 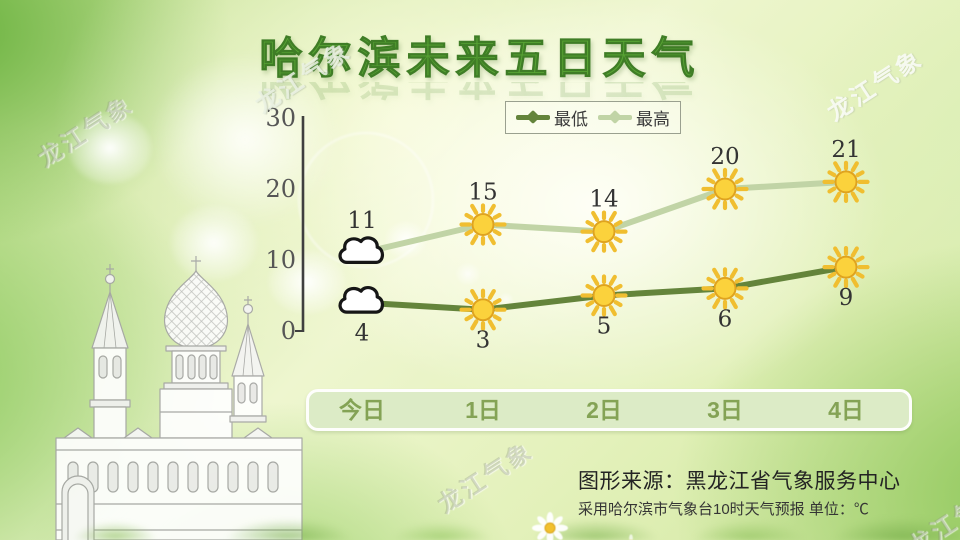 I want to click on bokeh-ring, so click(x=366, y=200).